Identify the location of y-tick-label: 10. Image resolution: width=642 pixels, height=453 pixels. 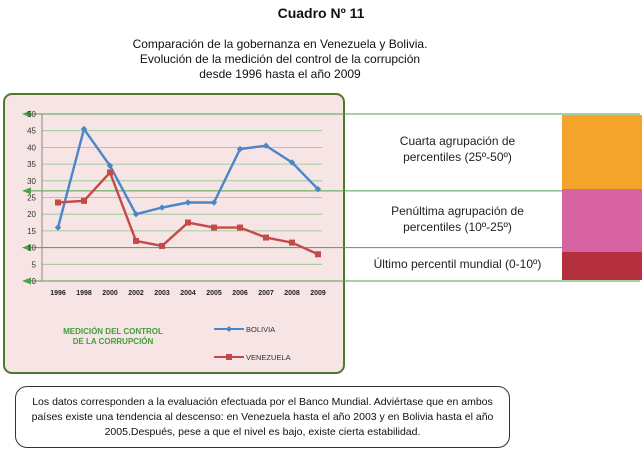
(31, 248).